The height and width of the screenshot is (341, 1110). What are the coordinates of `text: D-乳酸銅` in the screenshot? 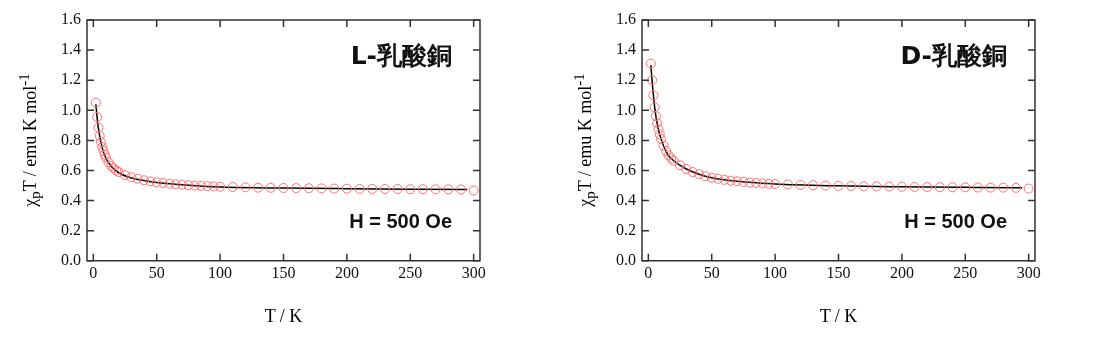 It's located at (953, 55).